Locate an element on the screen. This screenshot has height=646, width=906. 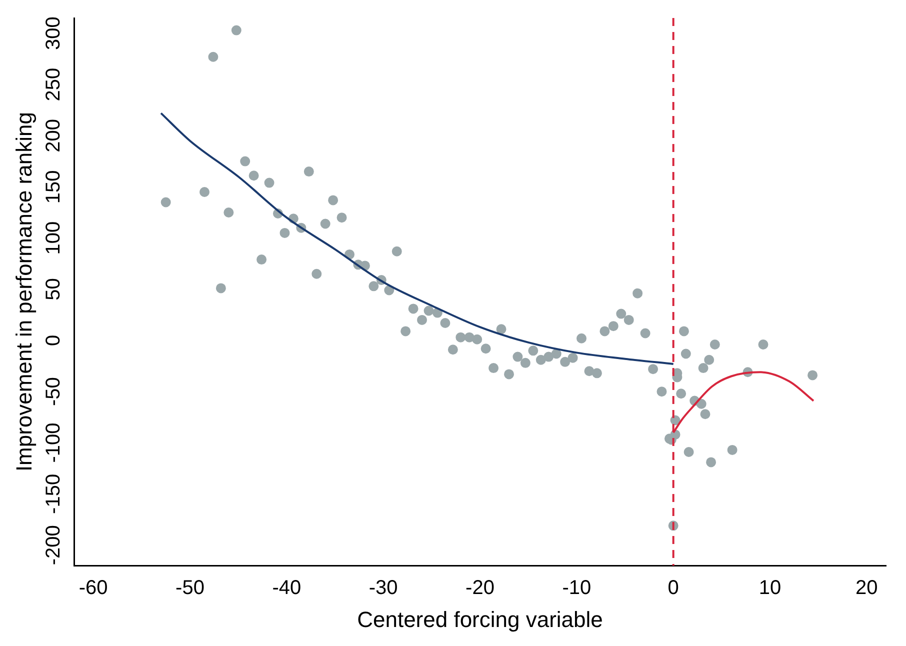
x-tick-label: 20 is located at coordinates (867, 588).